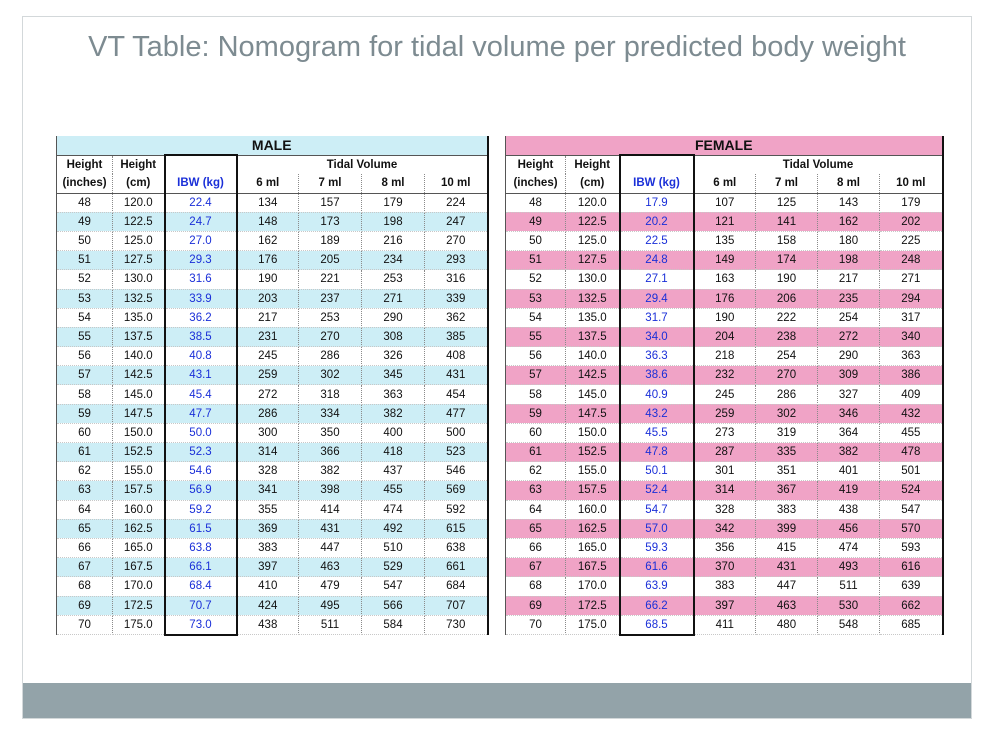 The height and width of the screenshot is (732, 1000). Describe the element at coordinates (393, 510) in the screenshot. I see `tv-8ml-cell: 474` at that location.